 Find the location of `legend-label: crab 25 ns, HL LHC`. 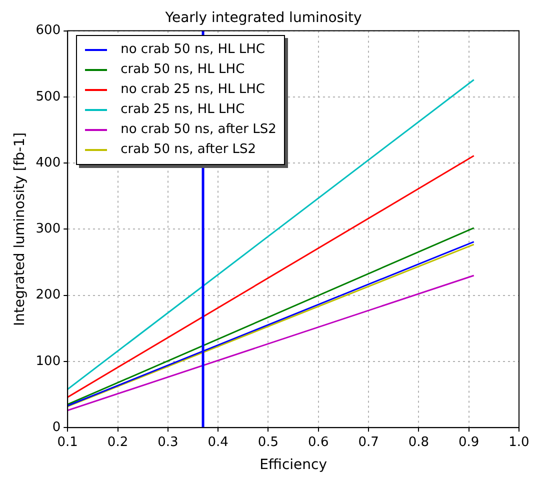

legend-label: crab 25 ns, HL LHC is located at coordinates (182, 110).